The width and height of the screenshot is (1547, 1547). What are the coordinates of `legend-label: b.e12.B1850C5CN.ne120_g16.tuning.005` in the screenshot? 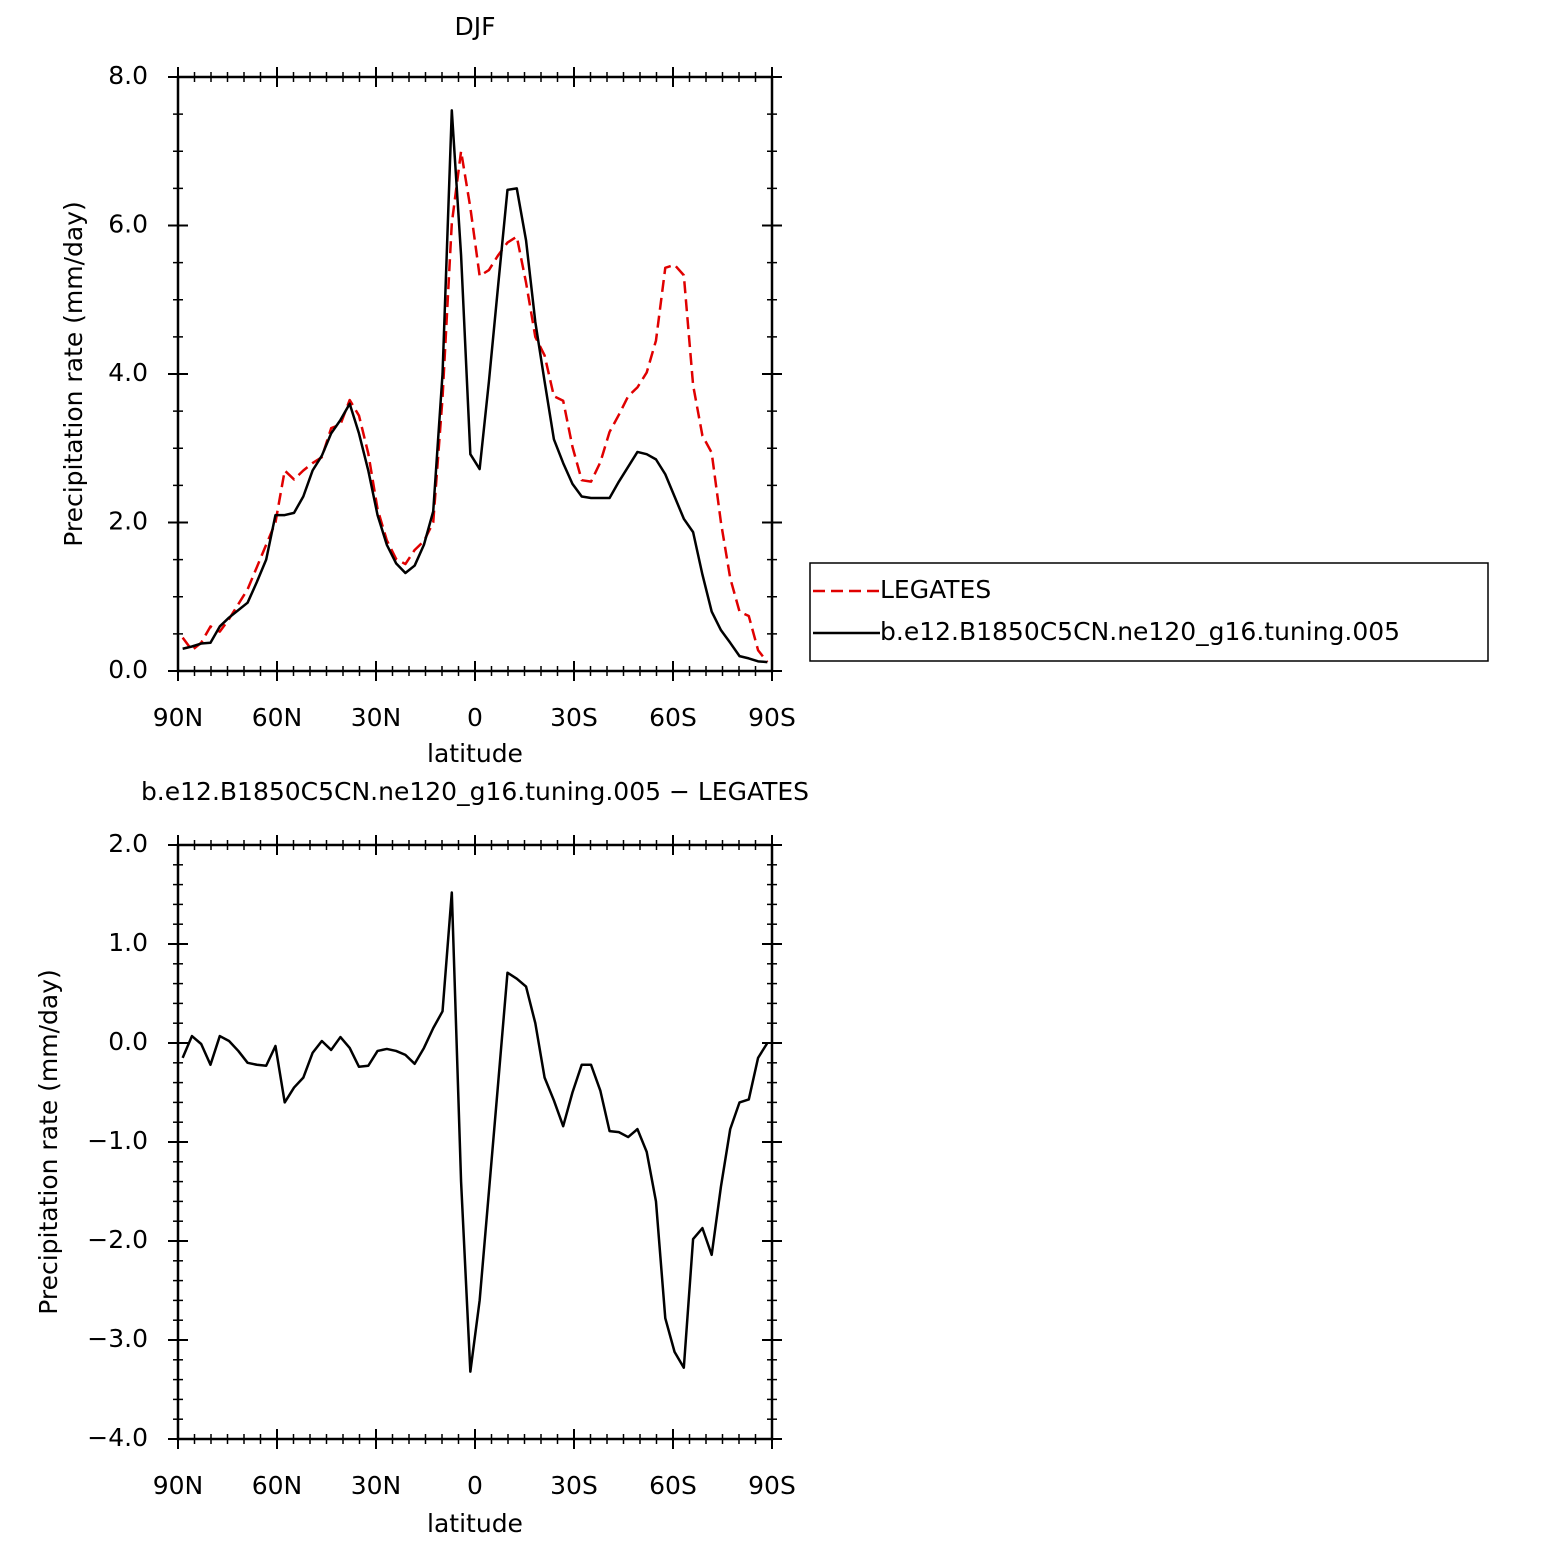 It's located at (1140, 631).